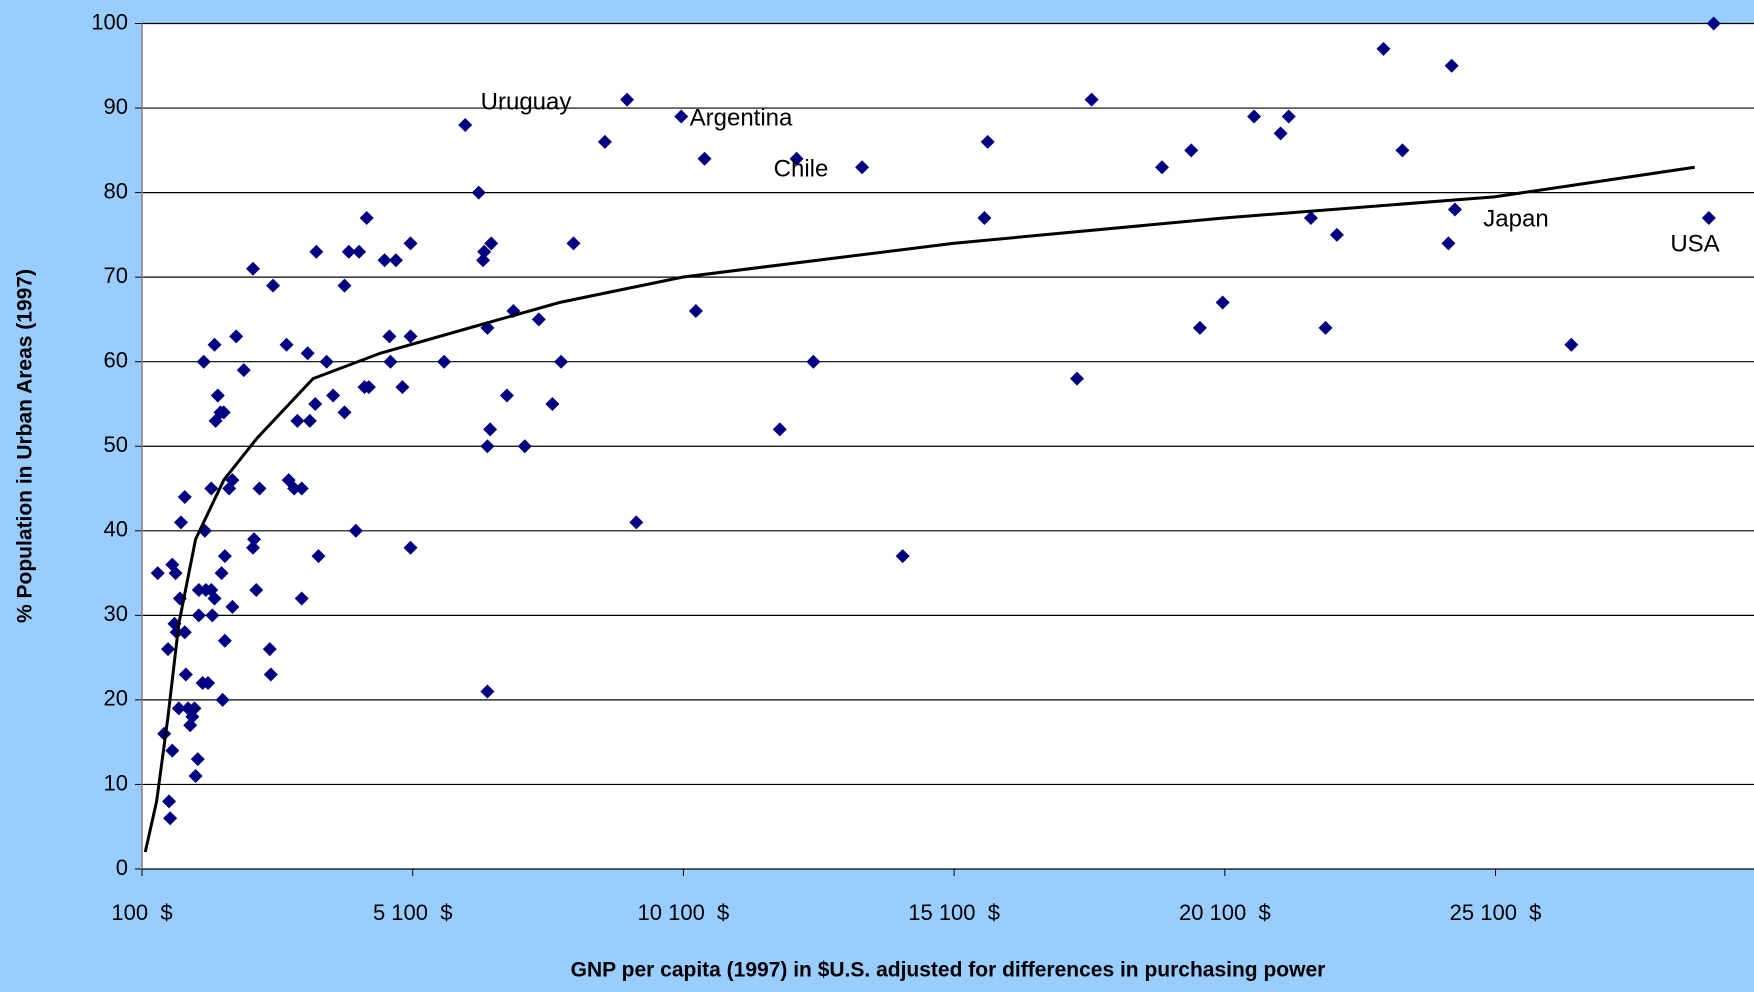 The image size is (1754, 992). I want to click on annotation: Chile, so click(801, 168).